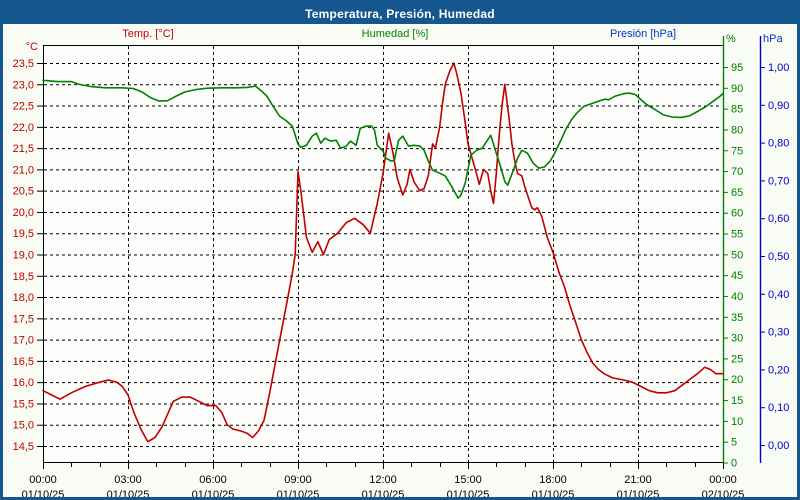 The image size is (800, 500). Describe the element at coordinates (23, 85) in the screenshot. I see `svg-text: 23,0` at that location.